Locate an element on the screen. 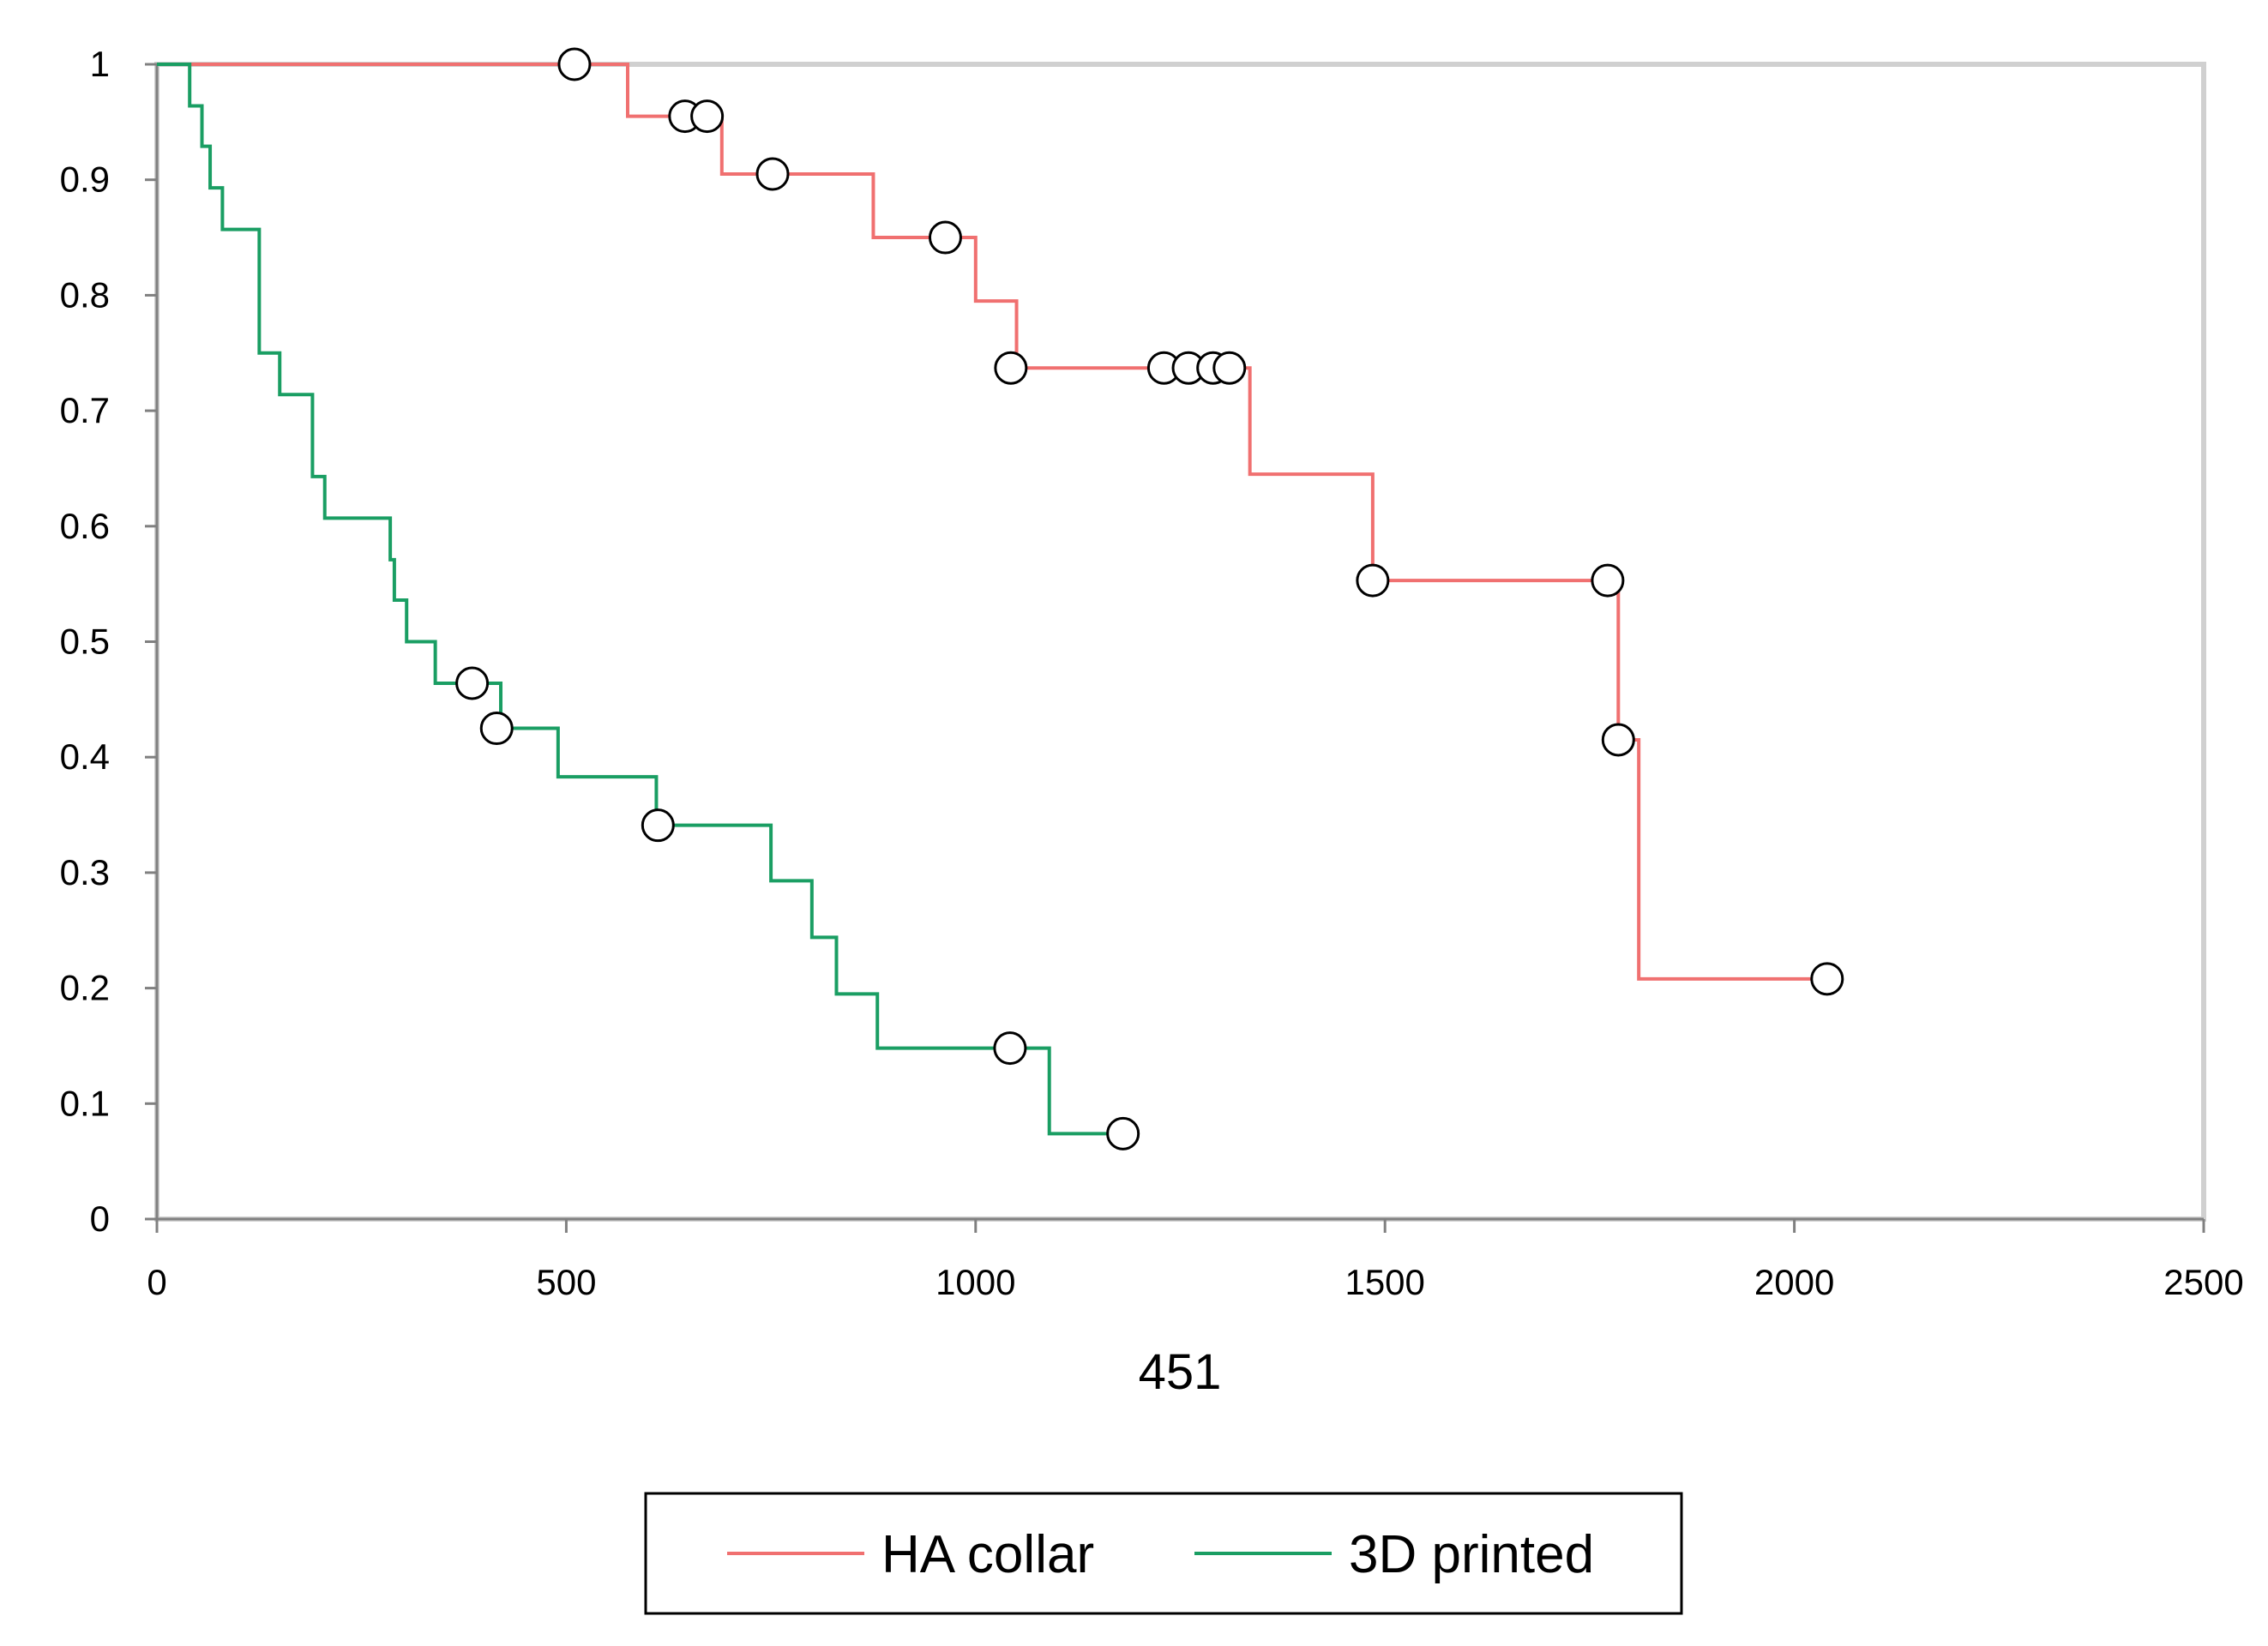  y-tick-label: 0.9 is located at coordinates (85, 179).